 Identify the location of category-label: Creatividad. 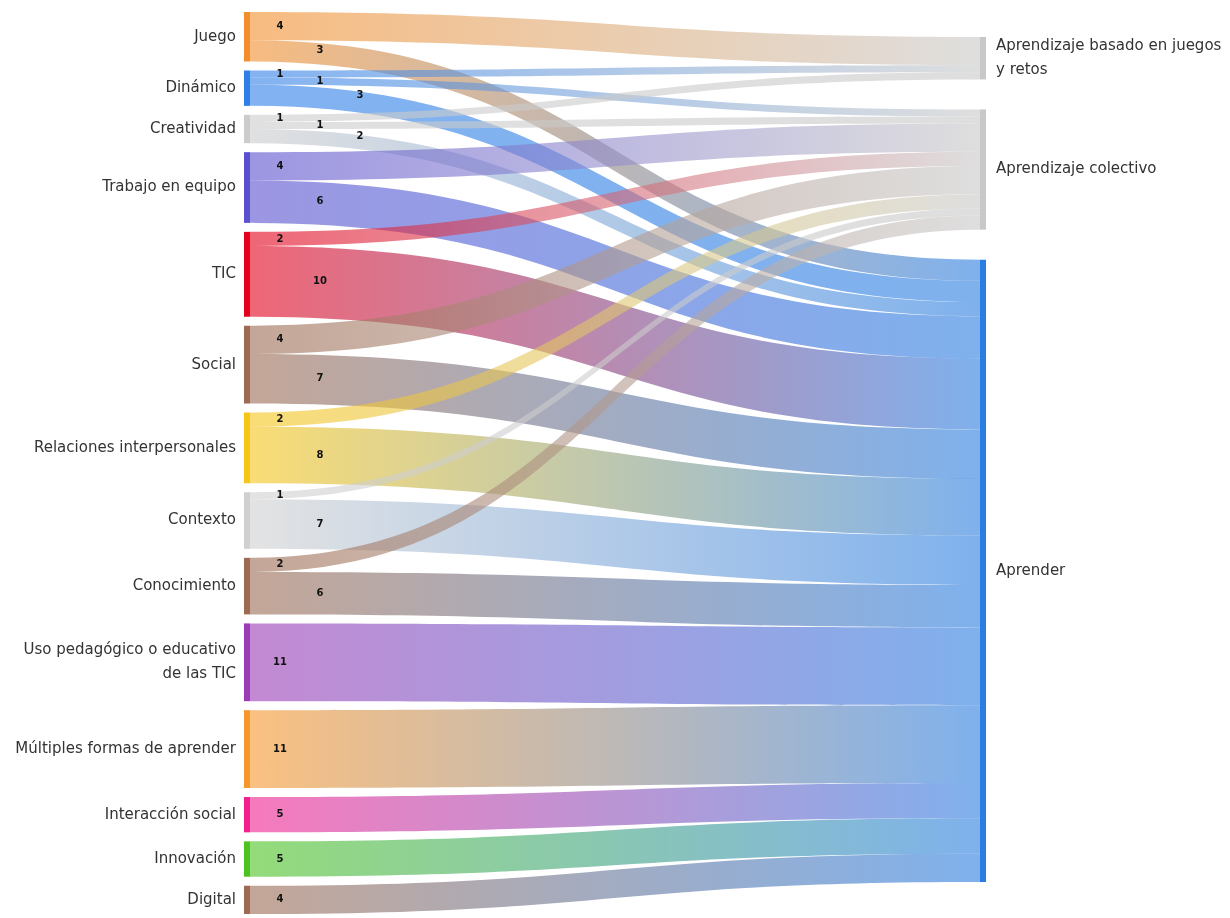
(192, 127).